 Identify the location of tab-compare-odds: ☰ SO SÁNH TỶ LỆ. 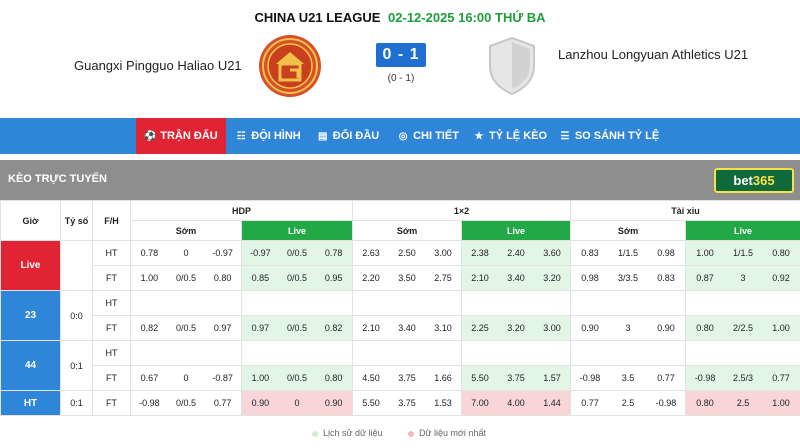
(609, 136).